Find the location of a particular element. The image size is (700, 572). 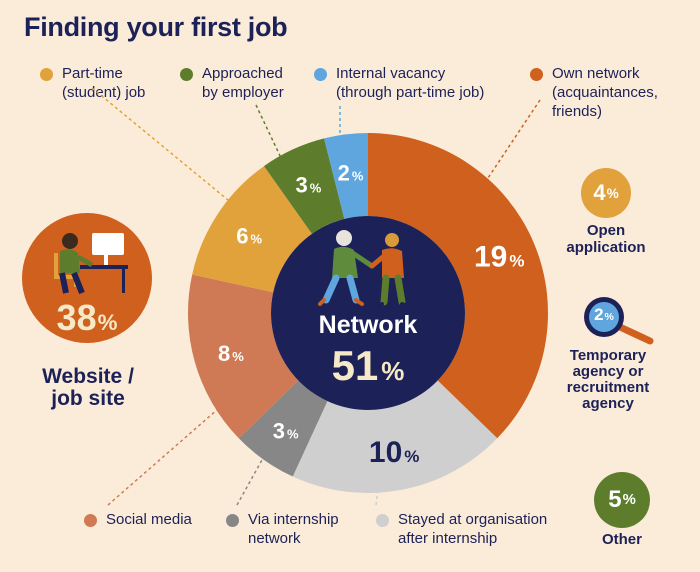

temp-agency-label: Temporary agency or recruitment agency is located at coordinates (608, 379).